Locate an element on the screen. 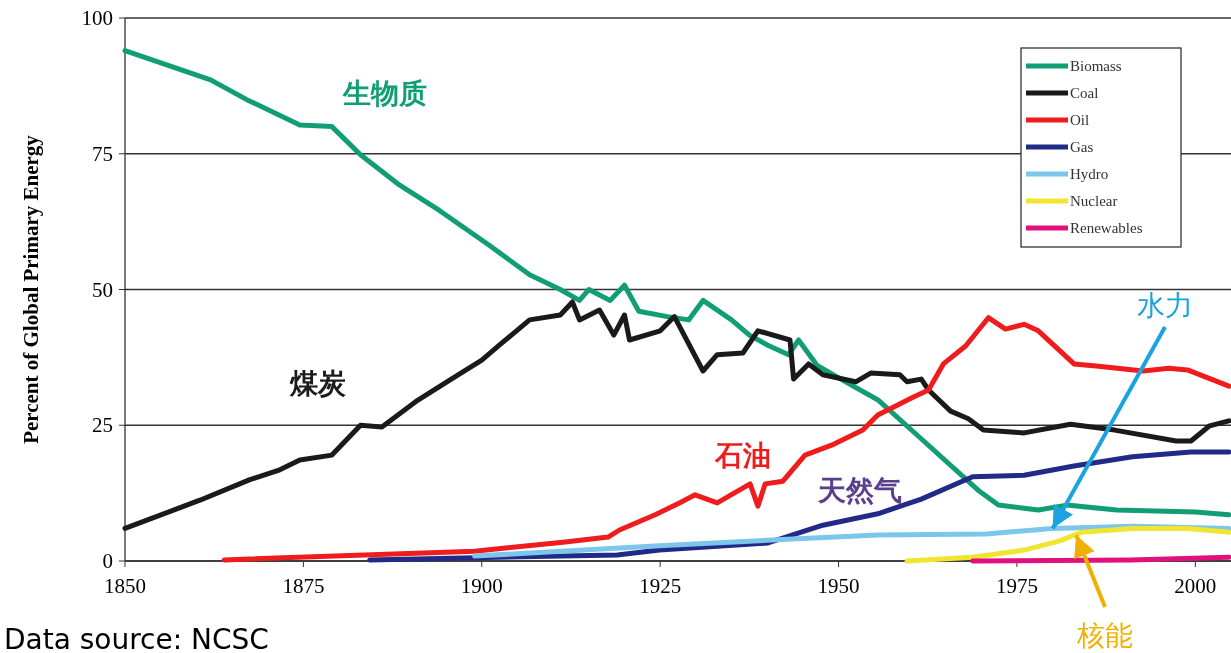  legend-label: Biomass is located at coordinates (1096, 66).